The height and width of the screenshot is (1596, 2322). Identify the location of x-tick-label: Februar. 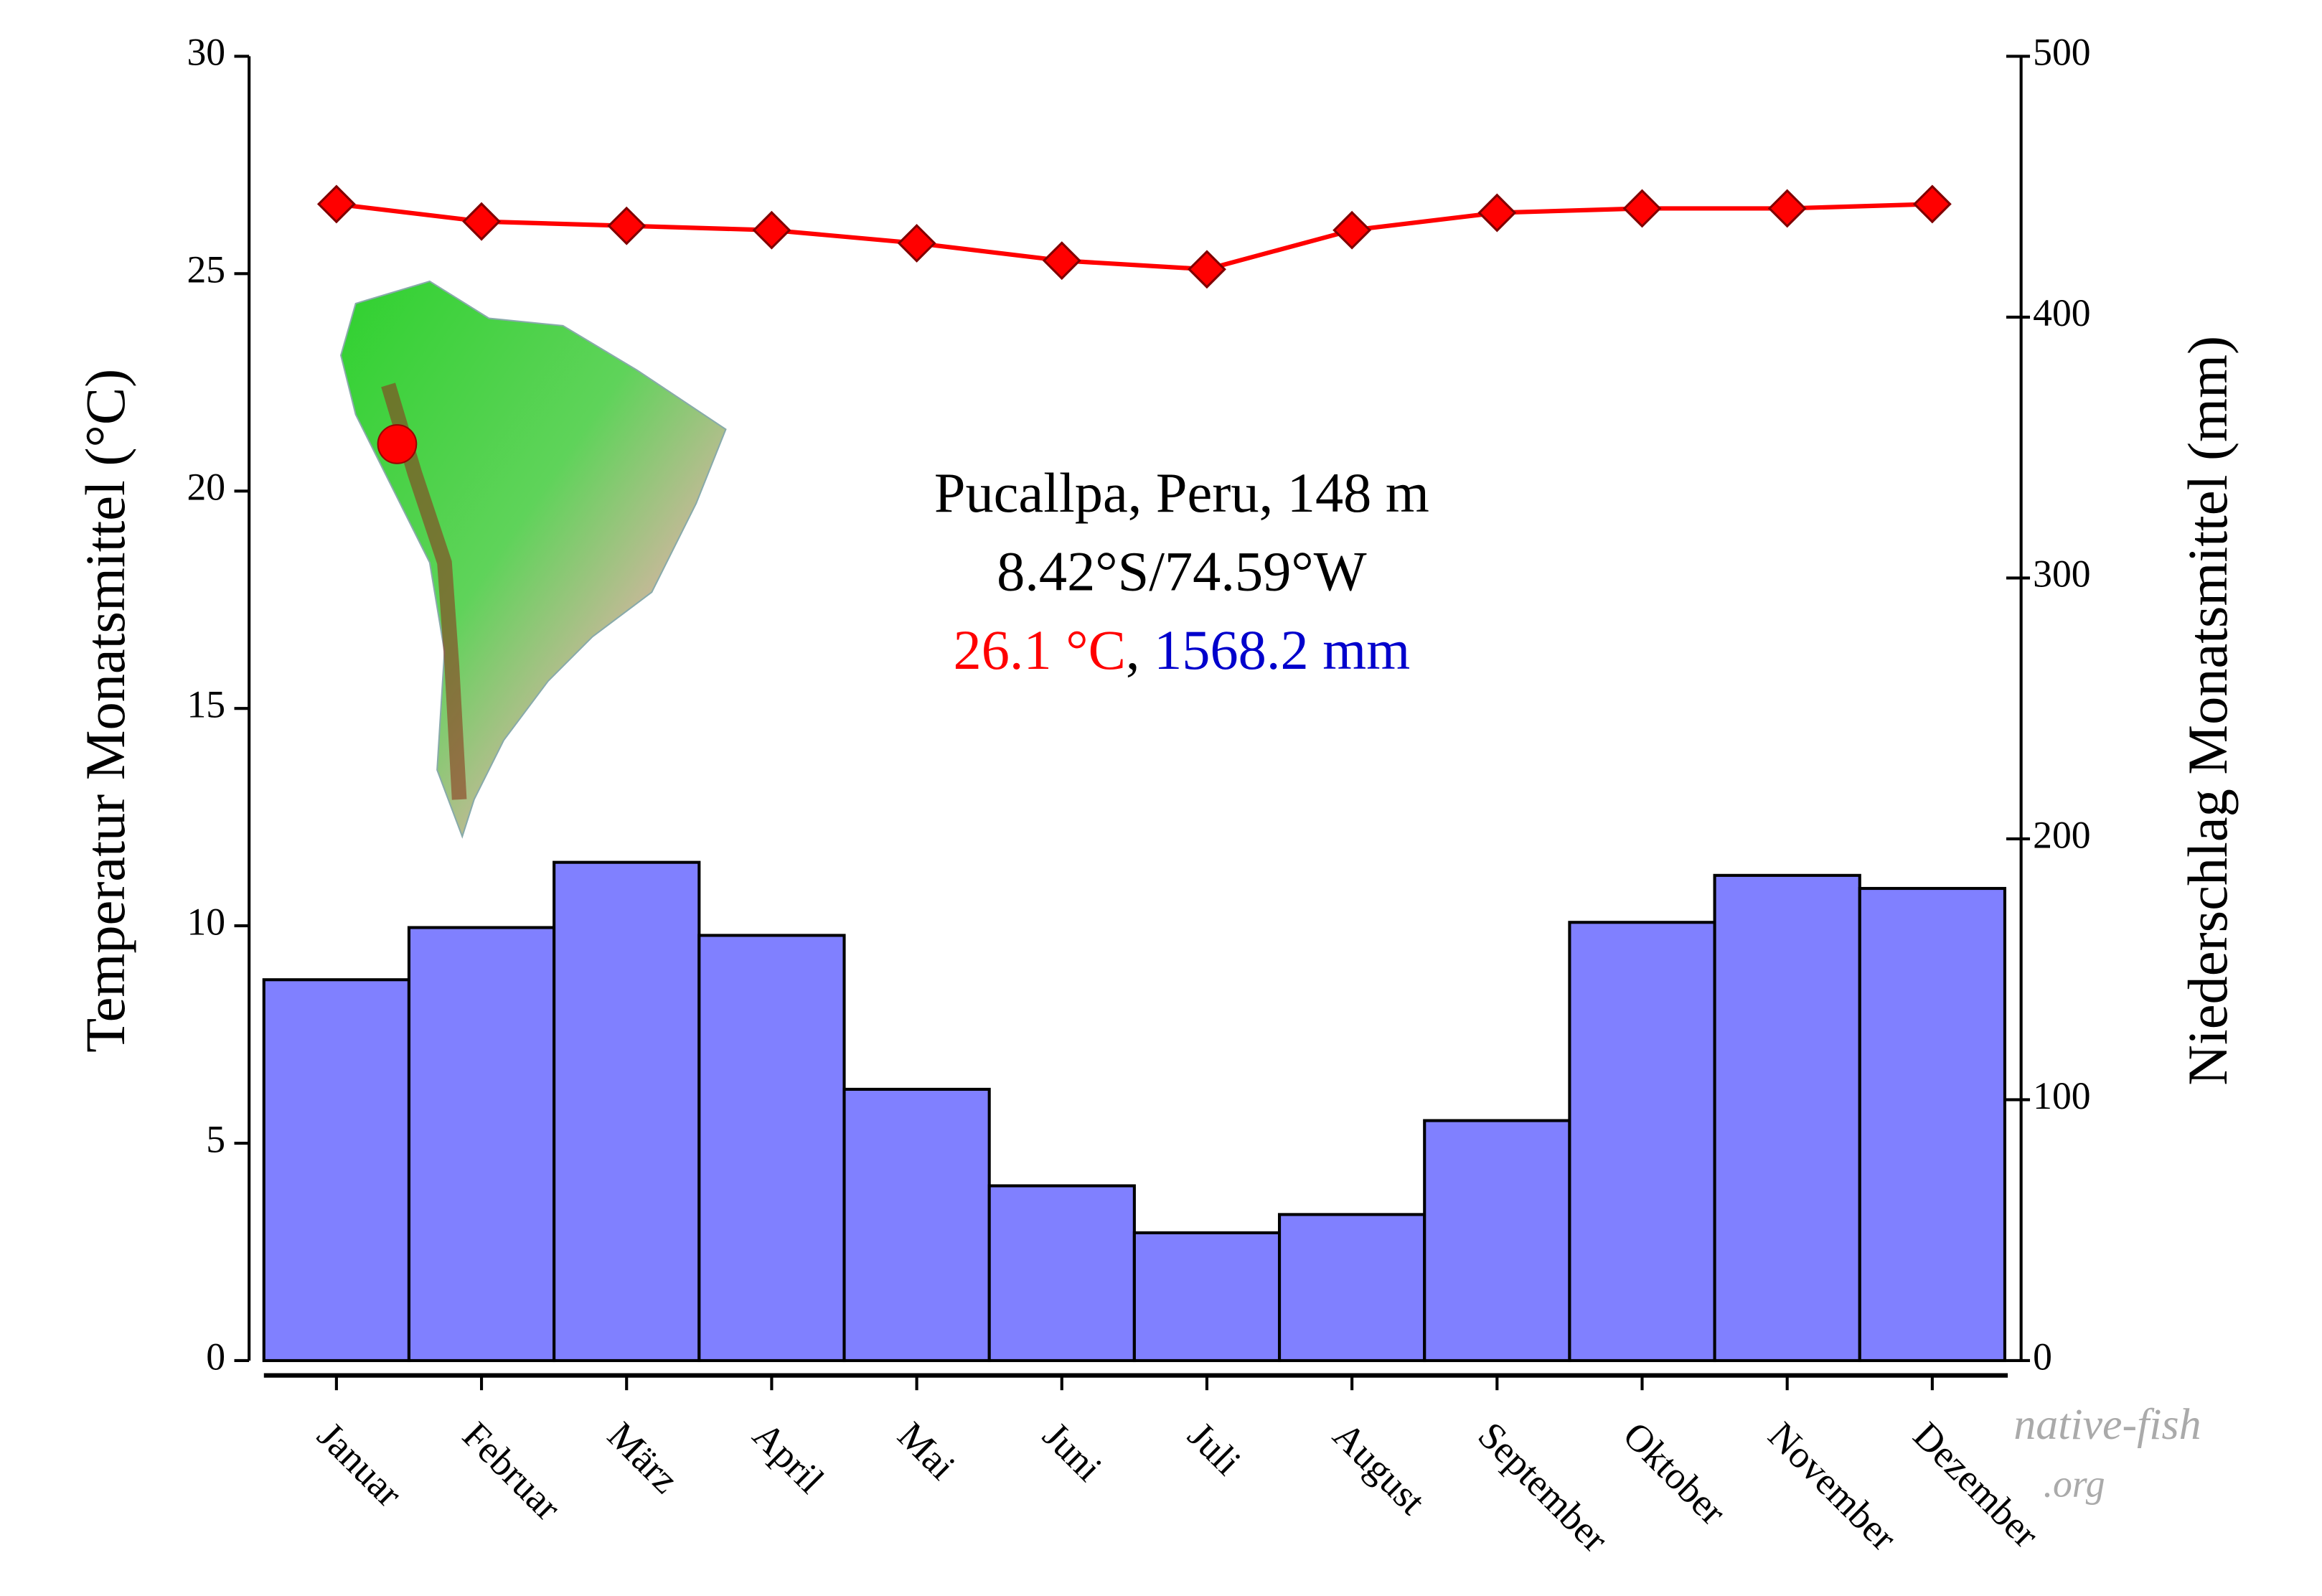
(511, 1471).